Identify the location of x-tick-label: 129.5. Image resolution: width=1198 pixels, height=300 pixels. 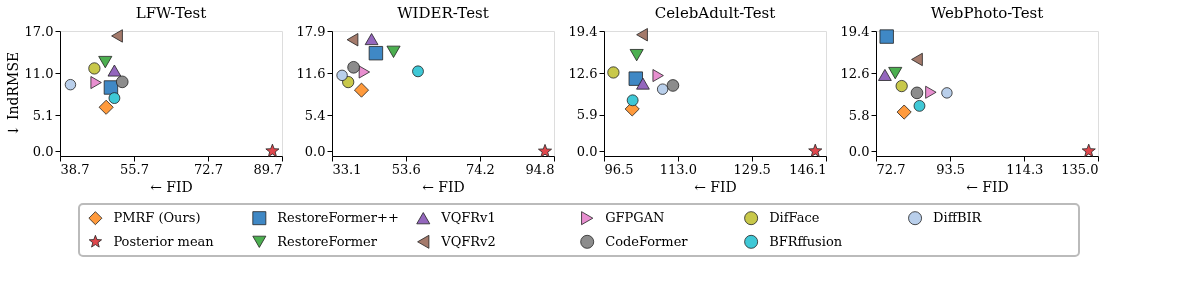
(752, 169).